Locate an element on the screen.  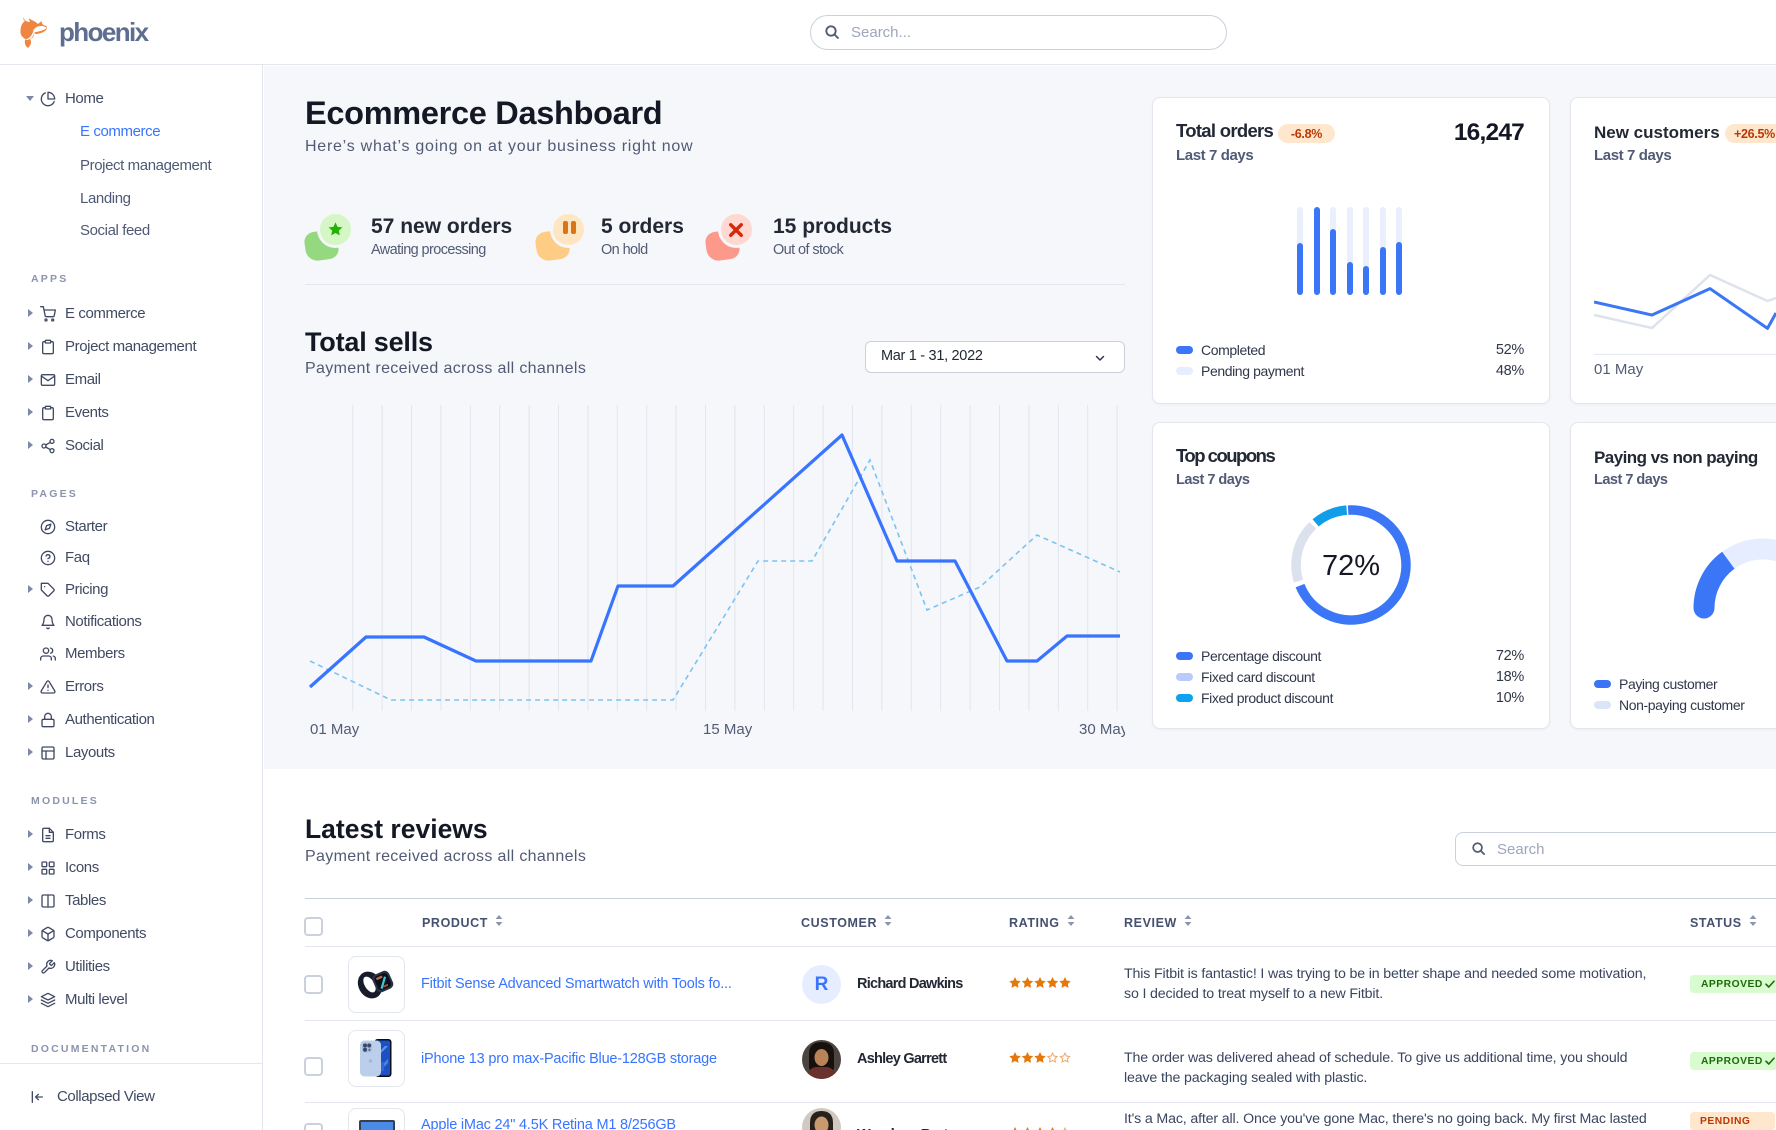
svg-text: 30 May is located at coordinates (1102, 729).